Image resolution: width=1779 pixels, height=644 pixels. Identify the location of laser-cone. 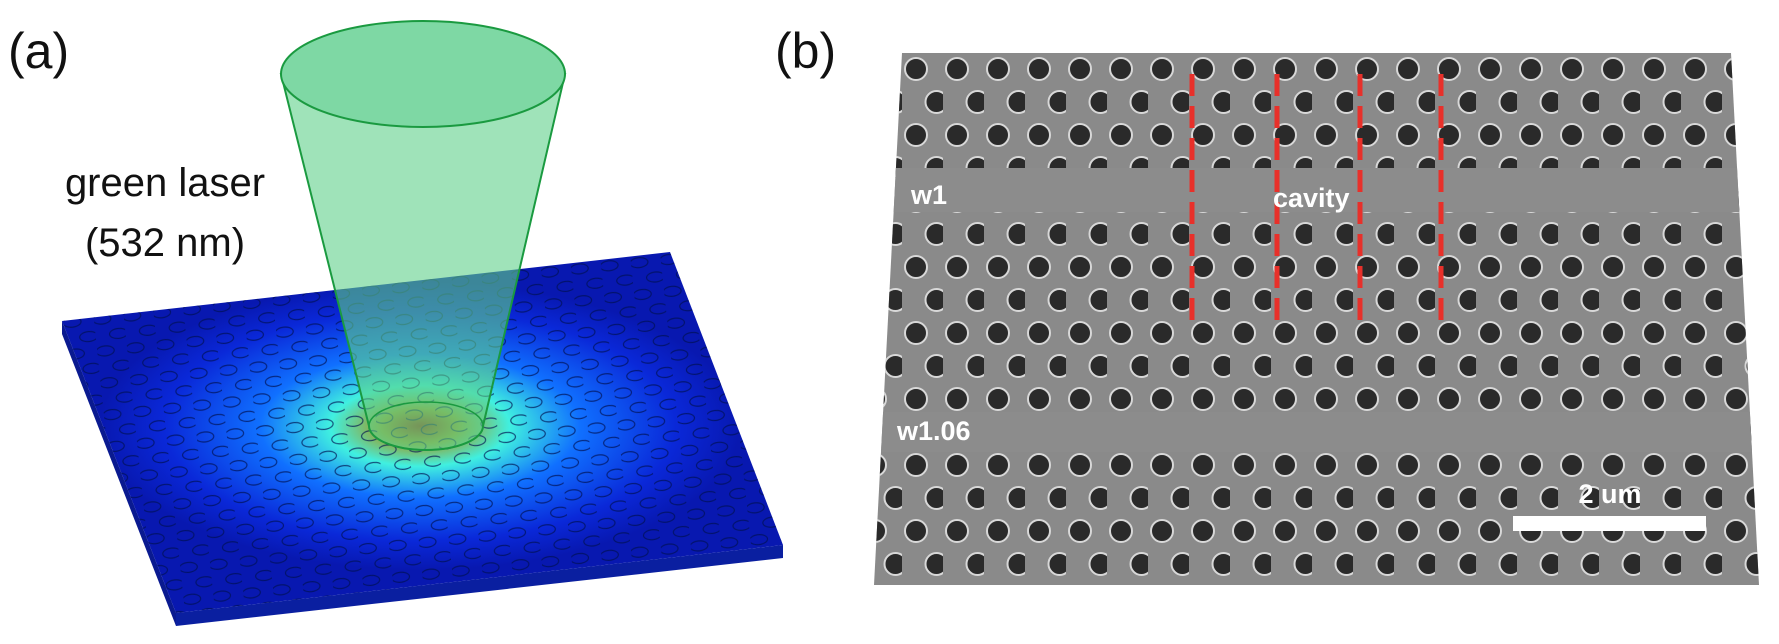
(423, 235).